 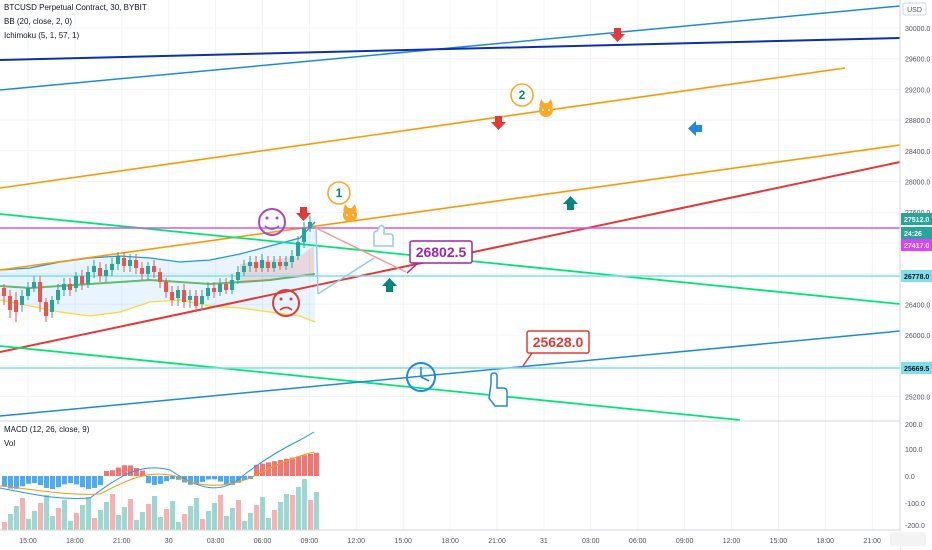 What do you see at coordinates (498, 389) in the screenshot?
I see `hand-pointer-icon` at bounding box center [498, 389].